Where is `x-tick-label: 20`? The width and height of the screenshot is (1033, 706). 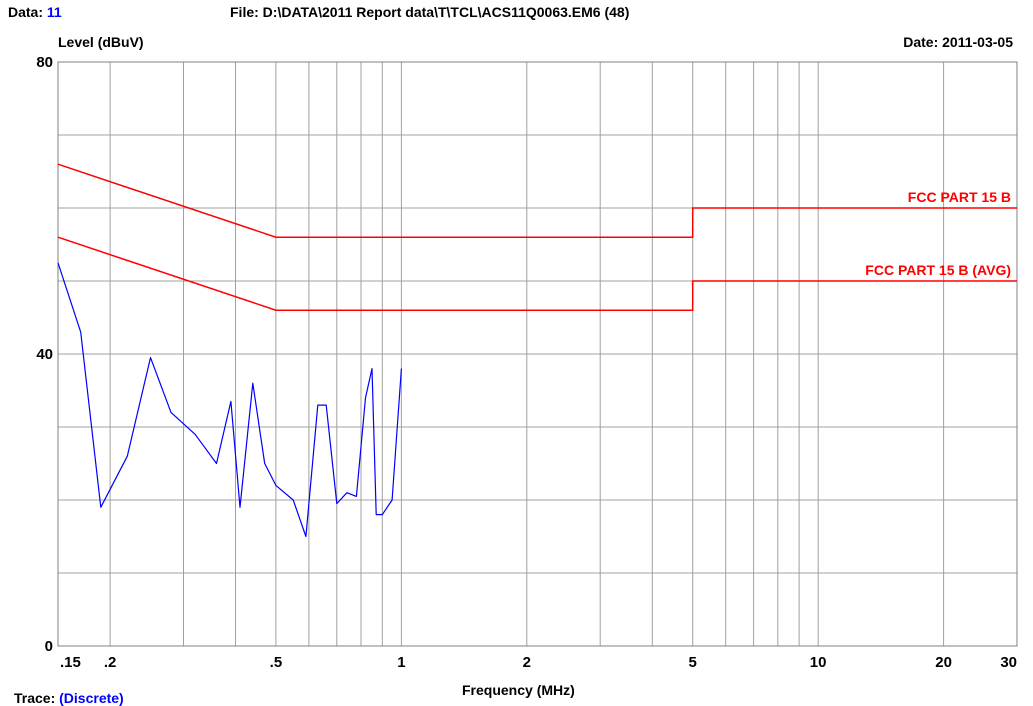 x-tick-label: 20 is located at coordinates (943, 662).